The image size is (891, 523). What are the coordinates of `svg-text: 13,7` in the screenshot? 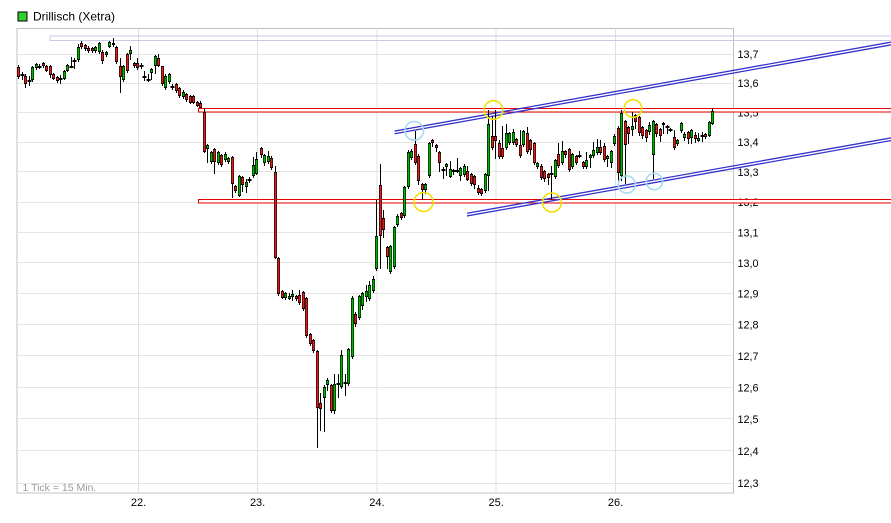 It's located at (748, 55).